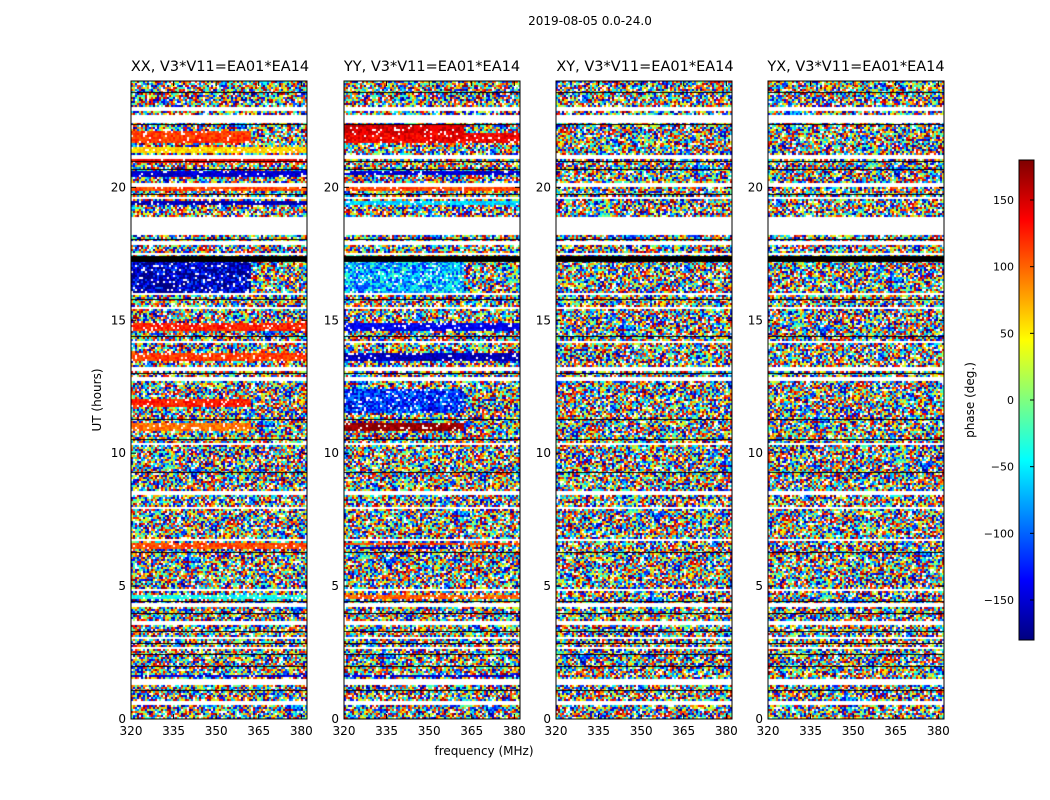  I want to click on x-tick-label-xx-350: 350, so click(216, 731).